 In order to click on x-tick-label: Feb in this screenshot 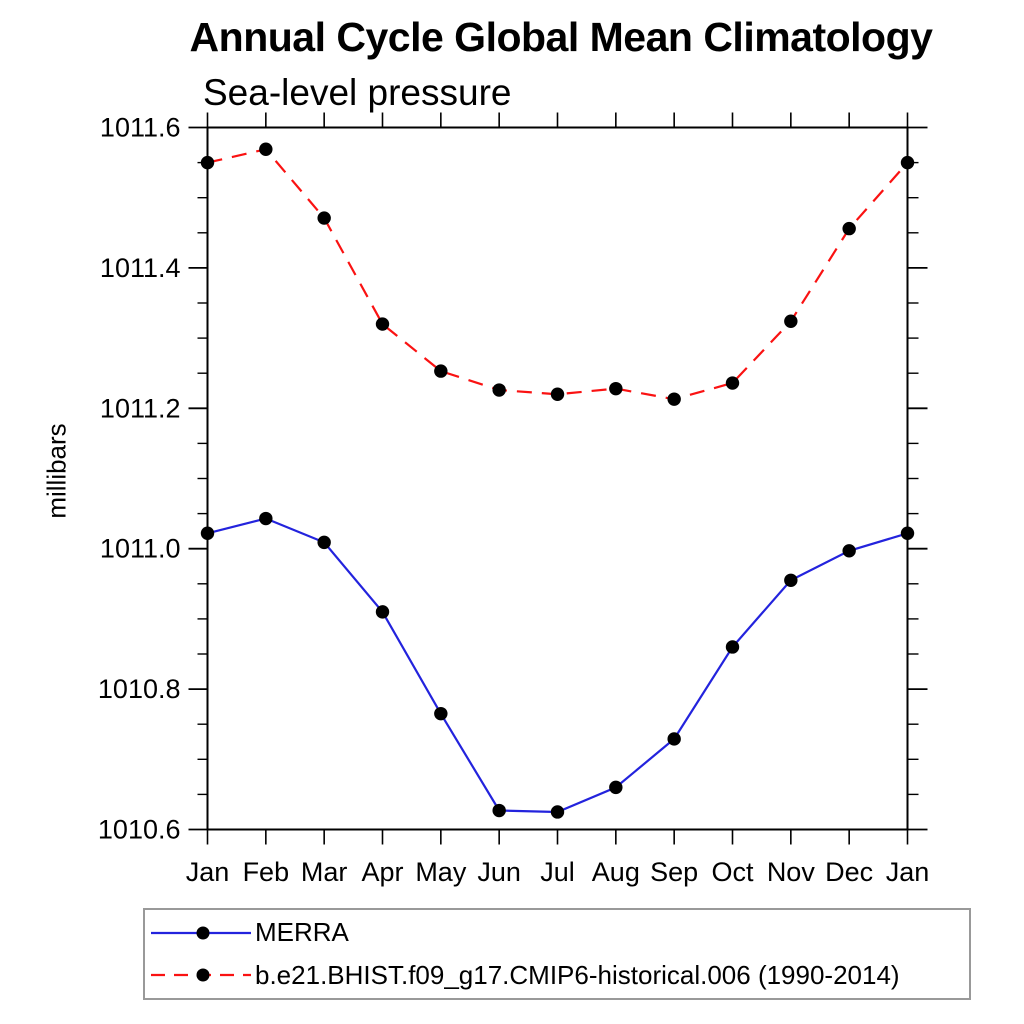, I will do `click(266, 872)`.